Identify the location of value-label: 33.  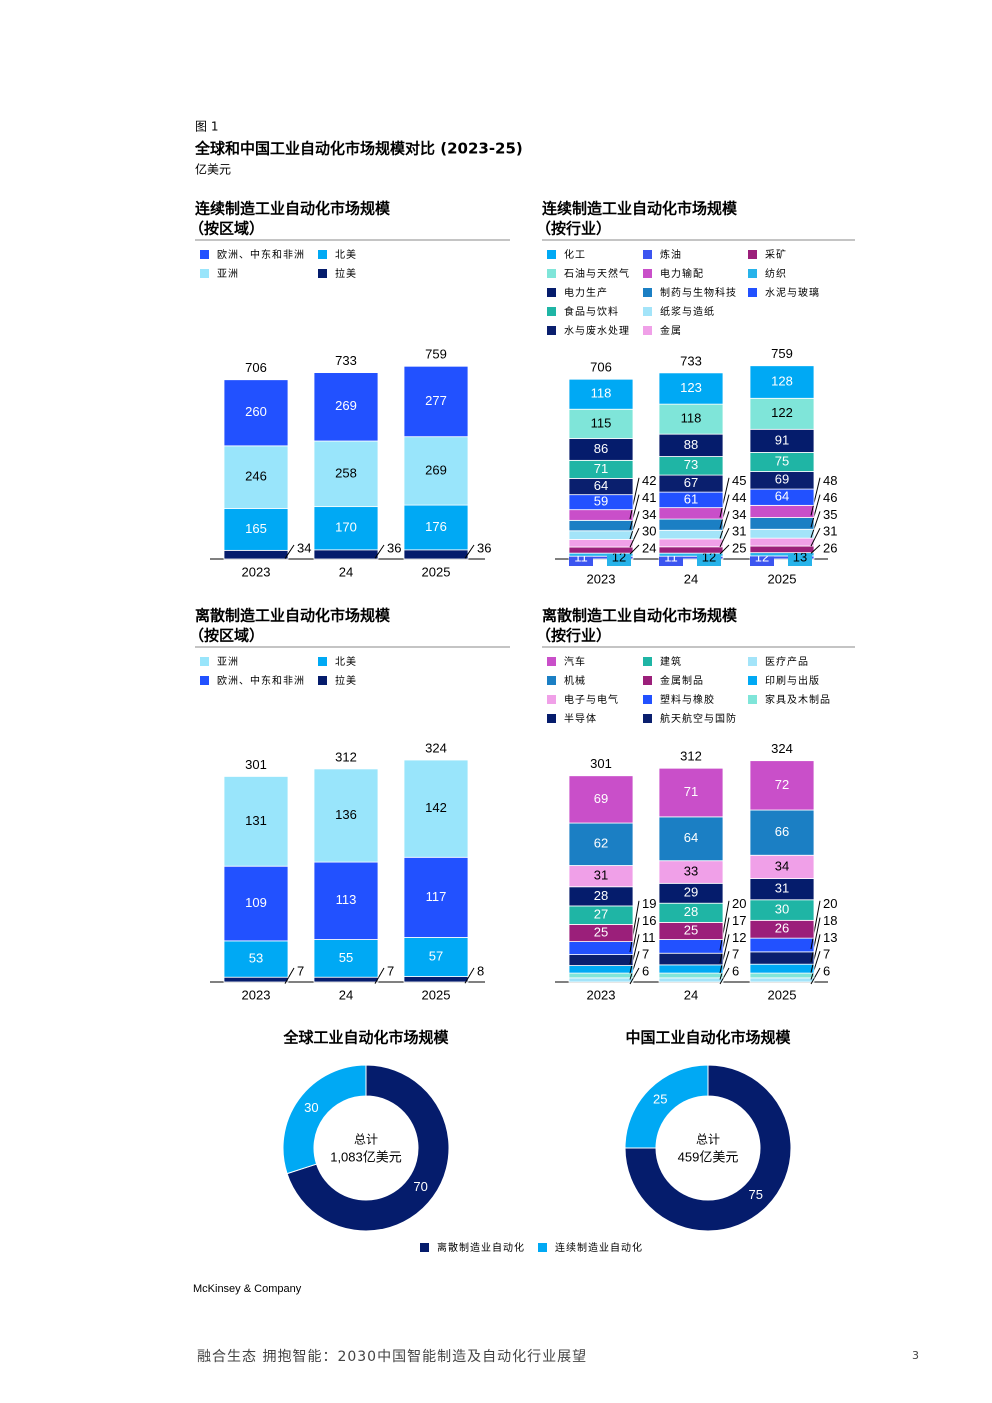
(691, 870).